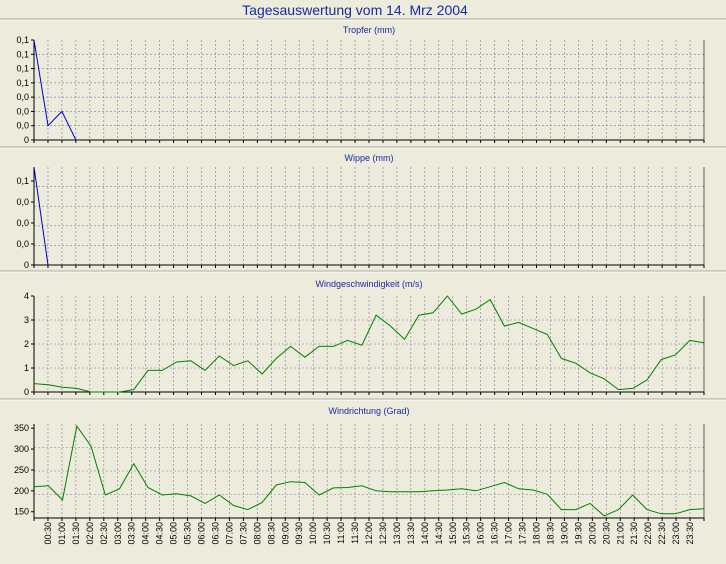 The image size is (726, 564). I want to click on x-tick-label: 02:30, so click(104, 533).